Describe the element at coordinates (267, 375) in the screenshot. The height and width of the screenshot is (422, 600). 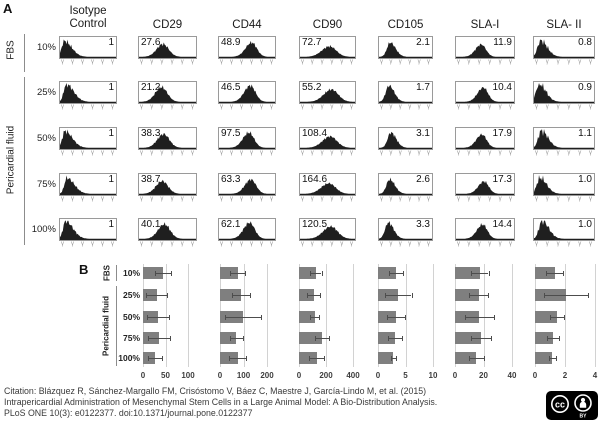
I see `axis-tick-label: 200` at that location.